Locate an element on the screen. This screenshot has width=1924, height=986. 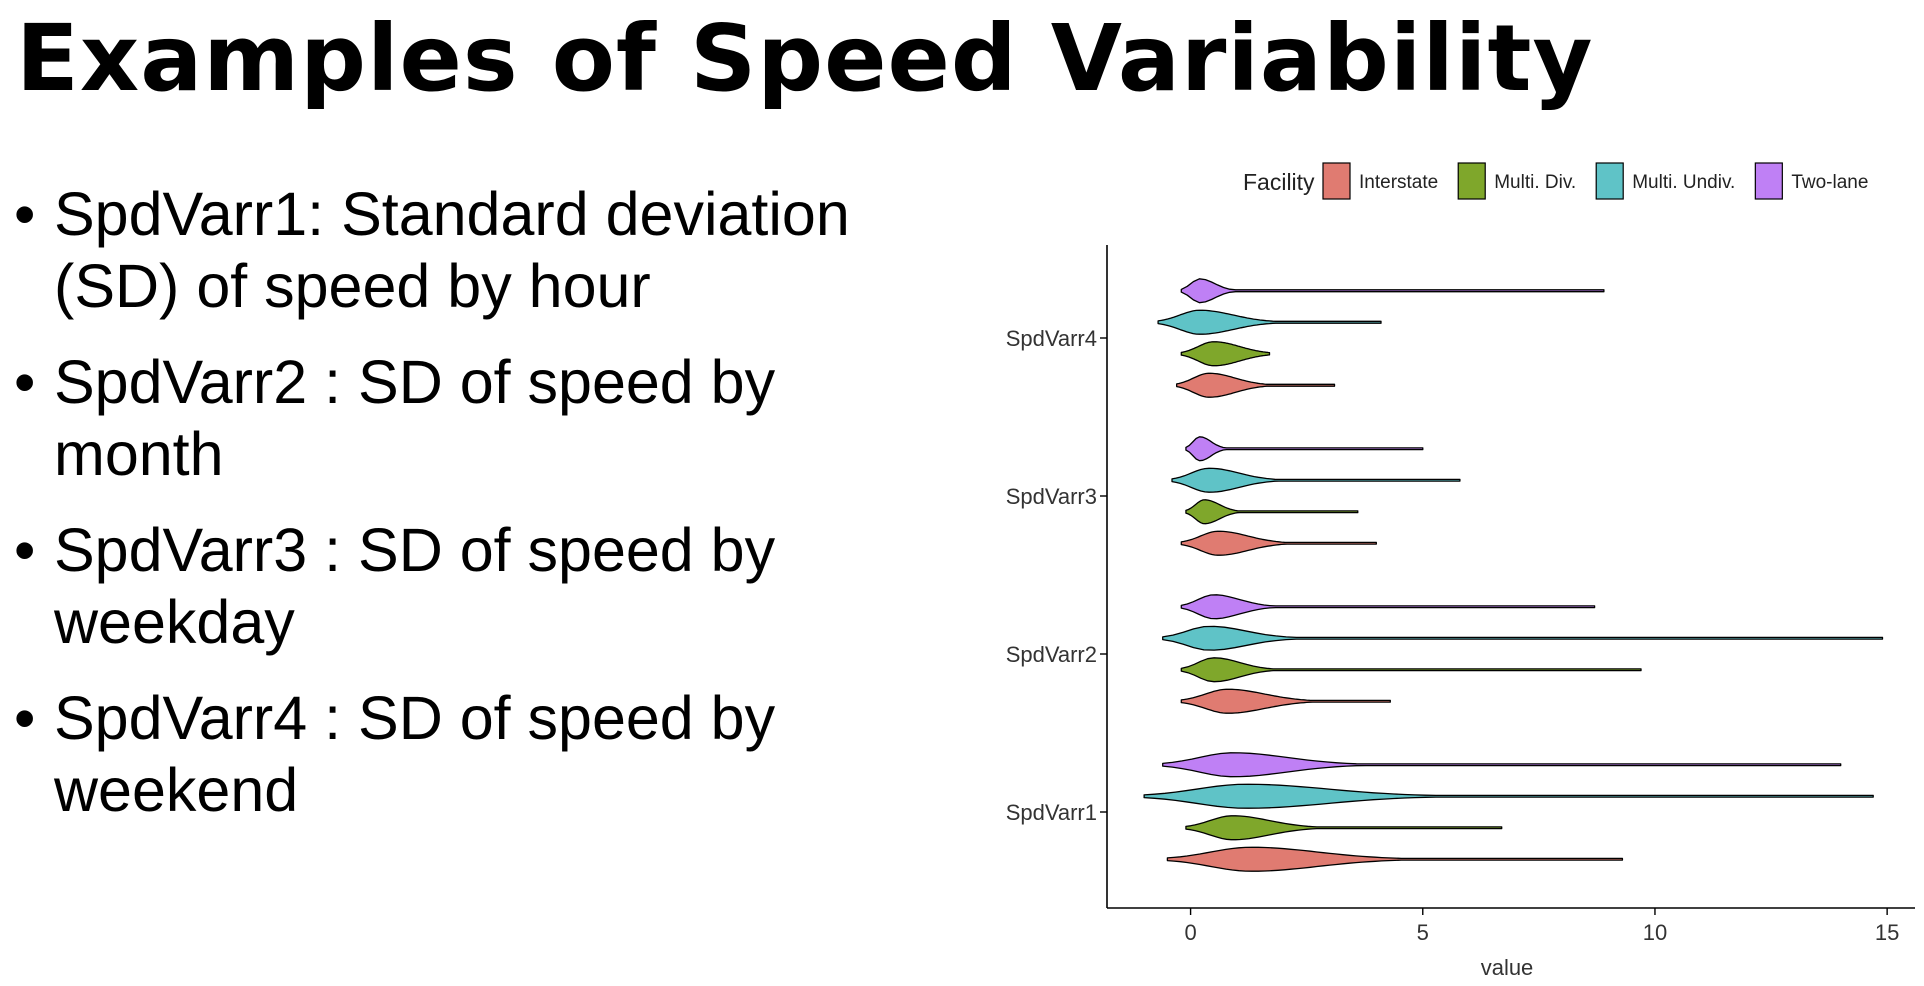
bullet-item: • SpdVarr2 : SD of speed by month is located at coordinates (479, 418).